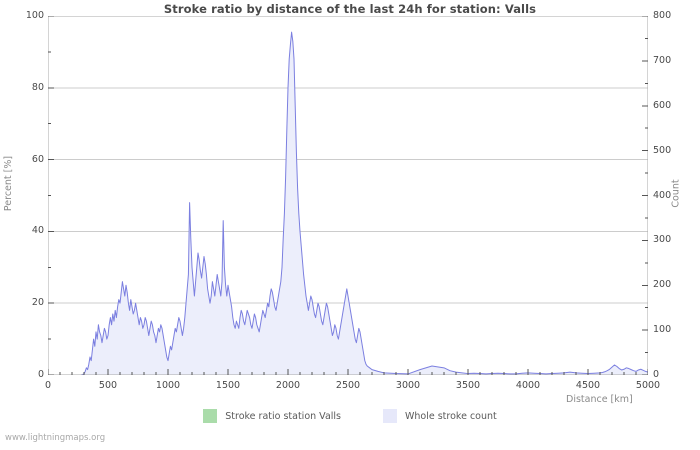 Image resolution: width=700 pixels, height=450 pixels. What do you see at coordinates (451, 416) in the screenshot?
I see `legend-label: Whole stroke count` at bounding box center [451, 416].